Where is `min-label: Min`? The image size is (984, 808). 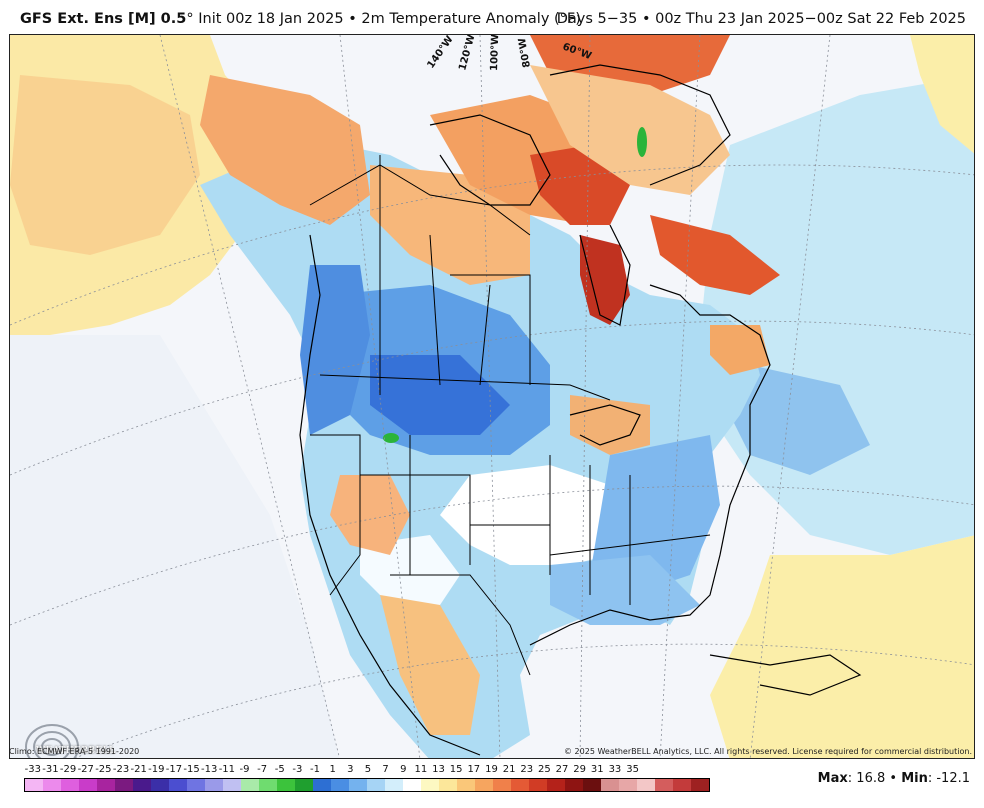
min-label: Min is located at coordinates (914, 778).